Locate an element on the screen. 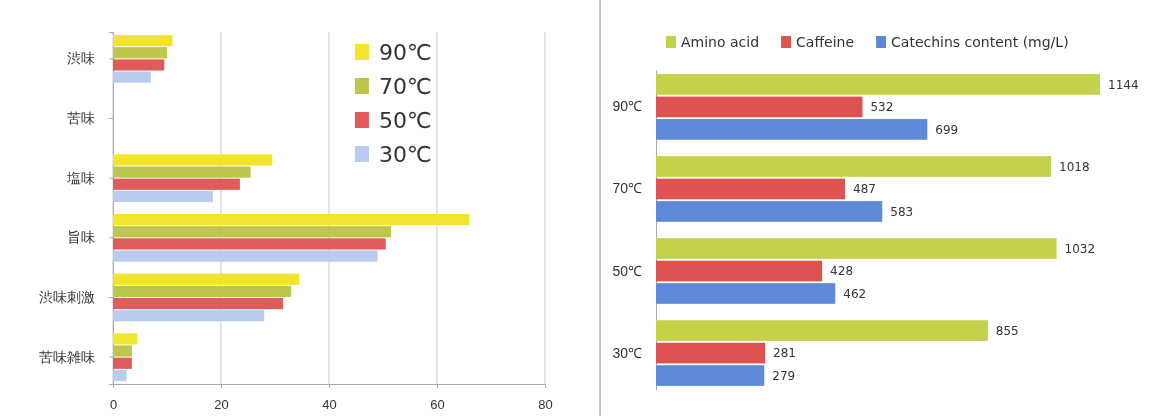 The image size is (1160, 416). data-label: 1144 is located at coordinates (1123, 84).